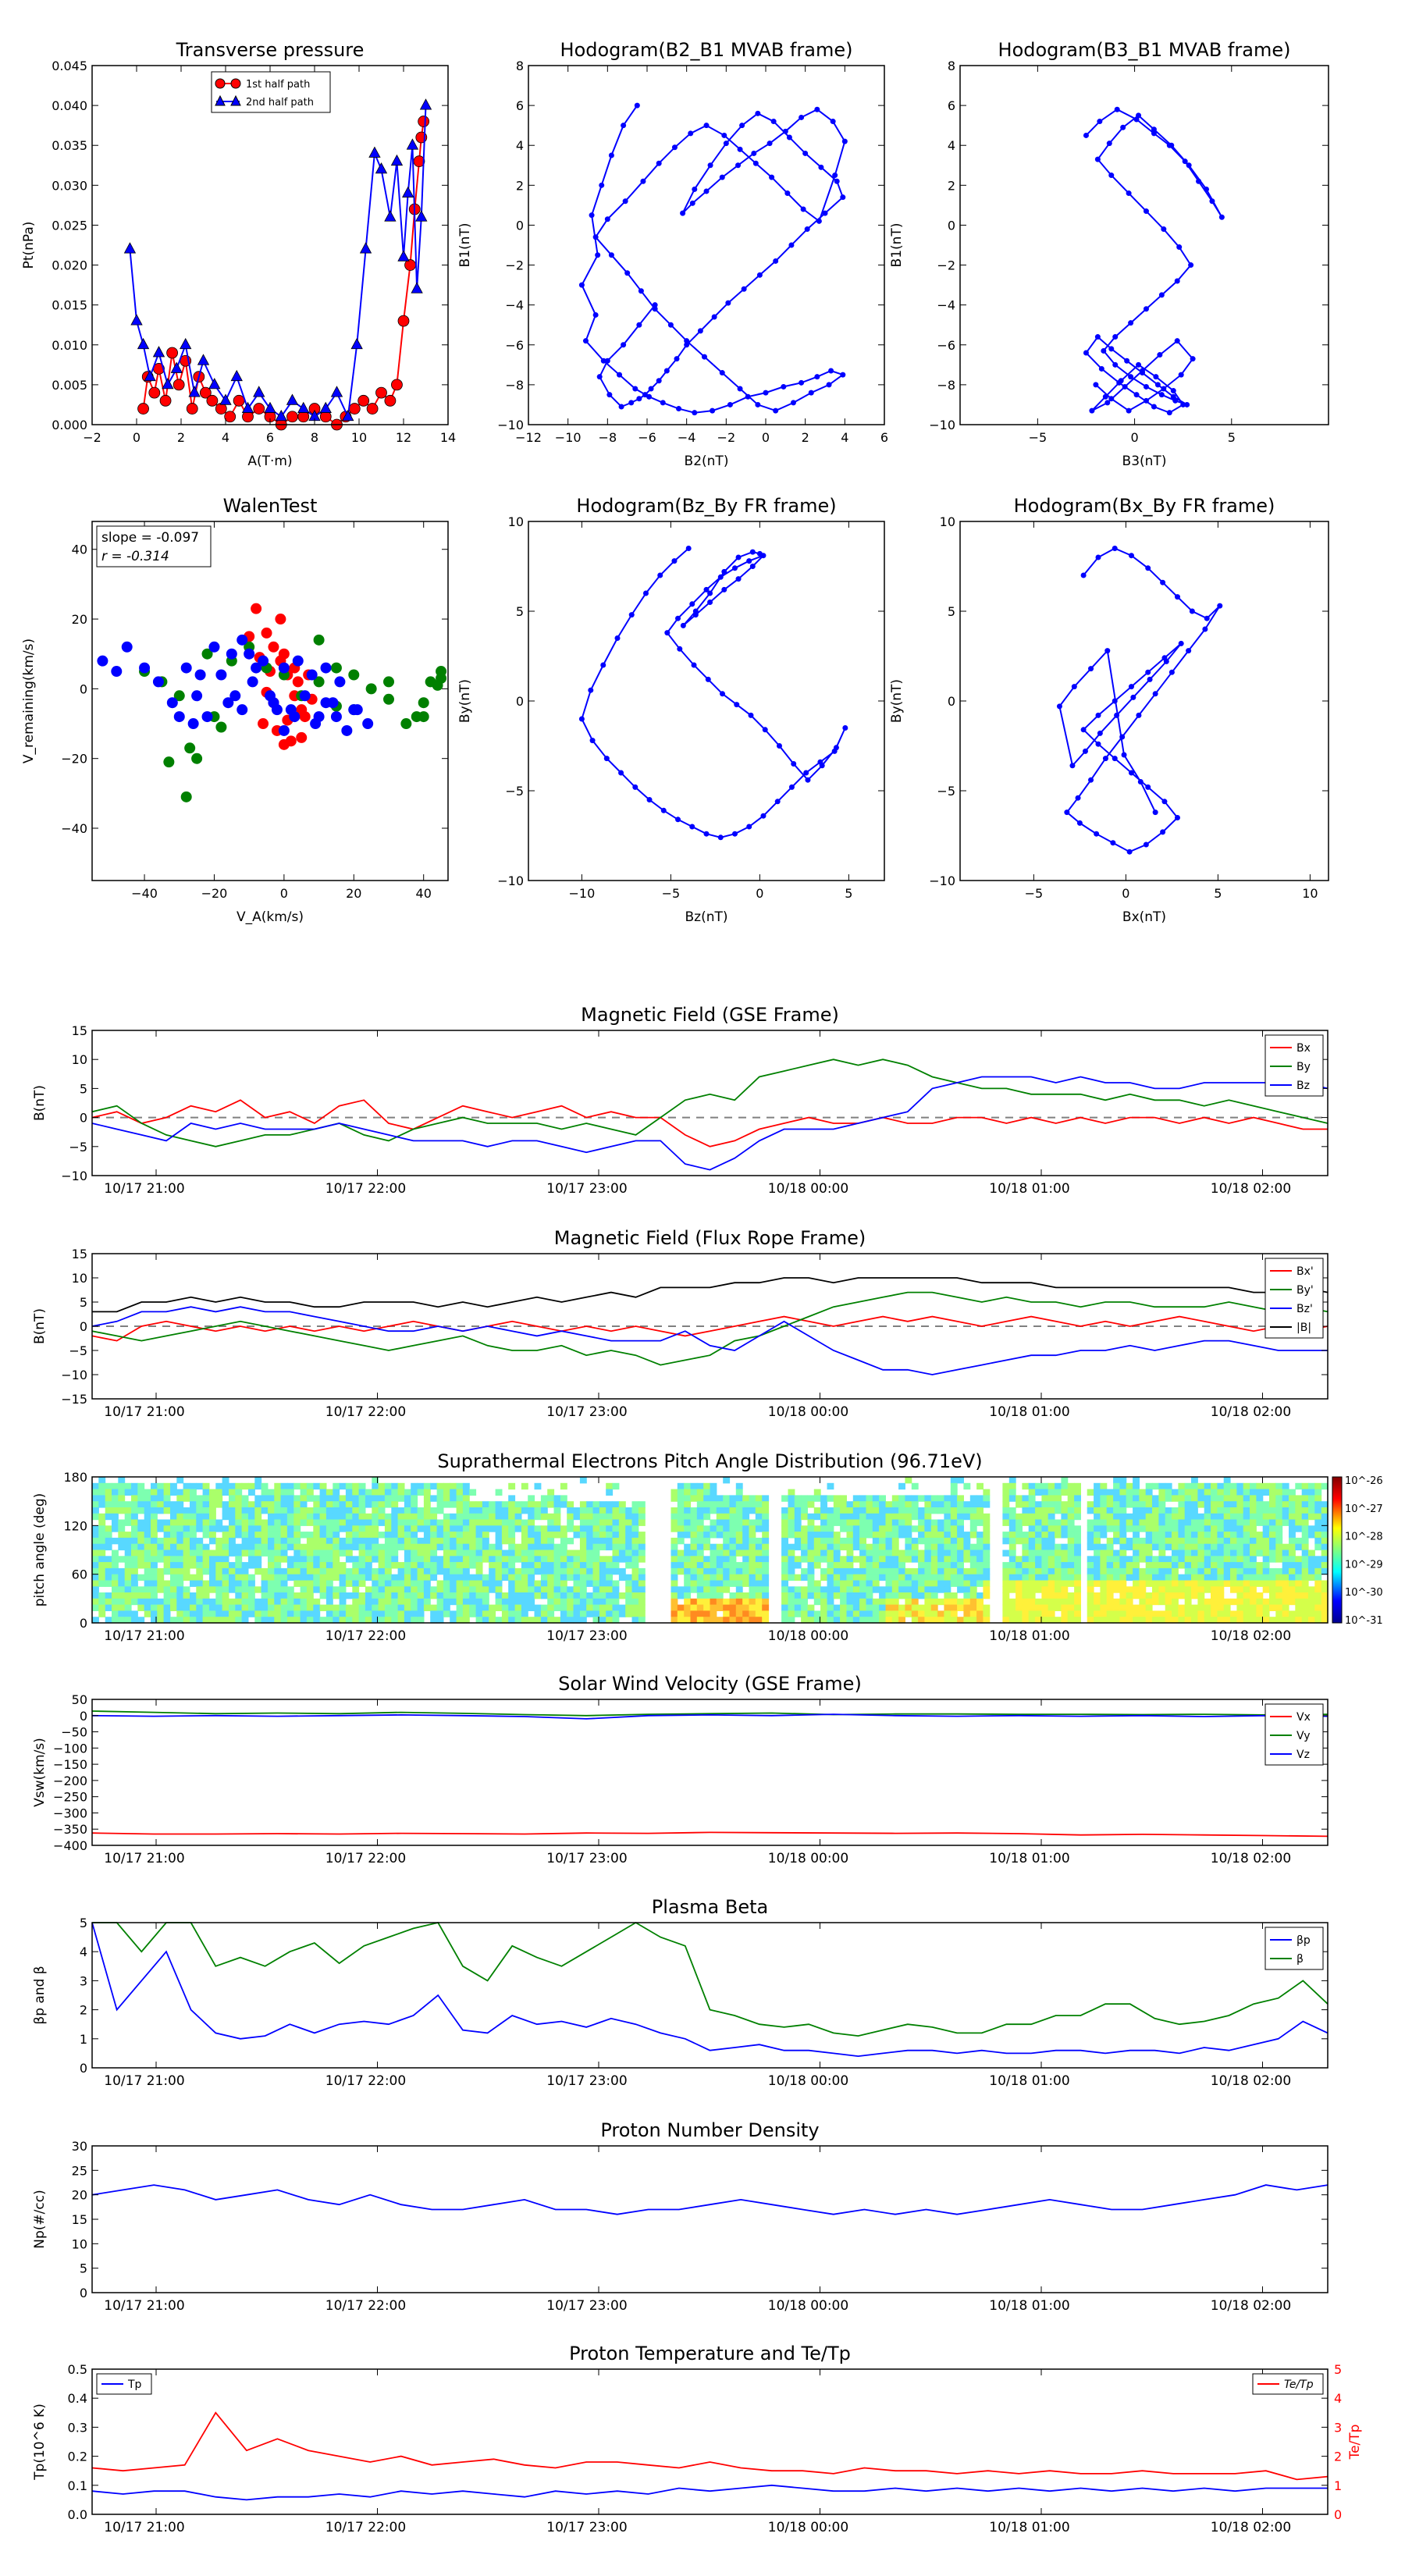 The height and width of the screenshot is (2576, 1405). I want to click on solar-wind-velocity-xtick-label: 10/17 23:00, so click(586, 1858).